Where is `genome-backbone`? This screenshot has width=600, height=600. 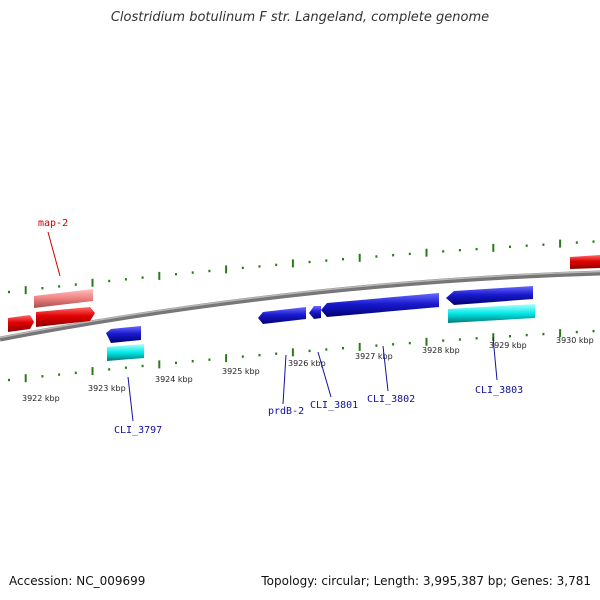 genome-backbone is located at coordinates (300, 306).